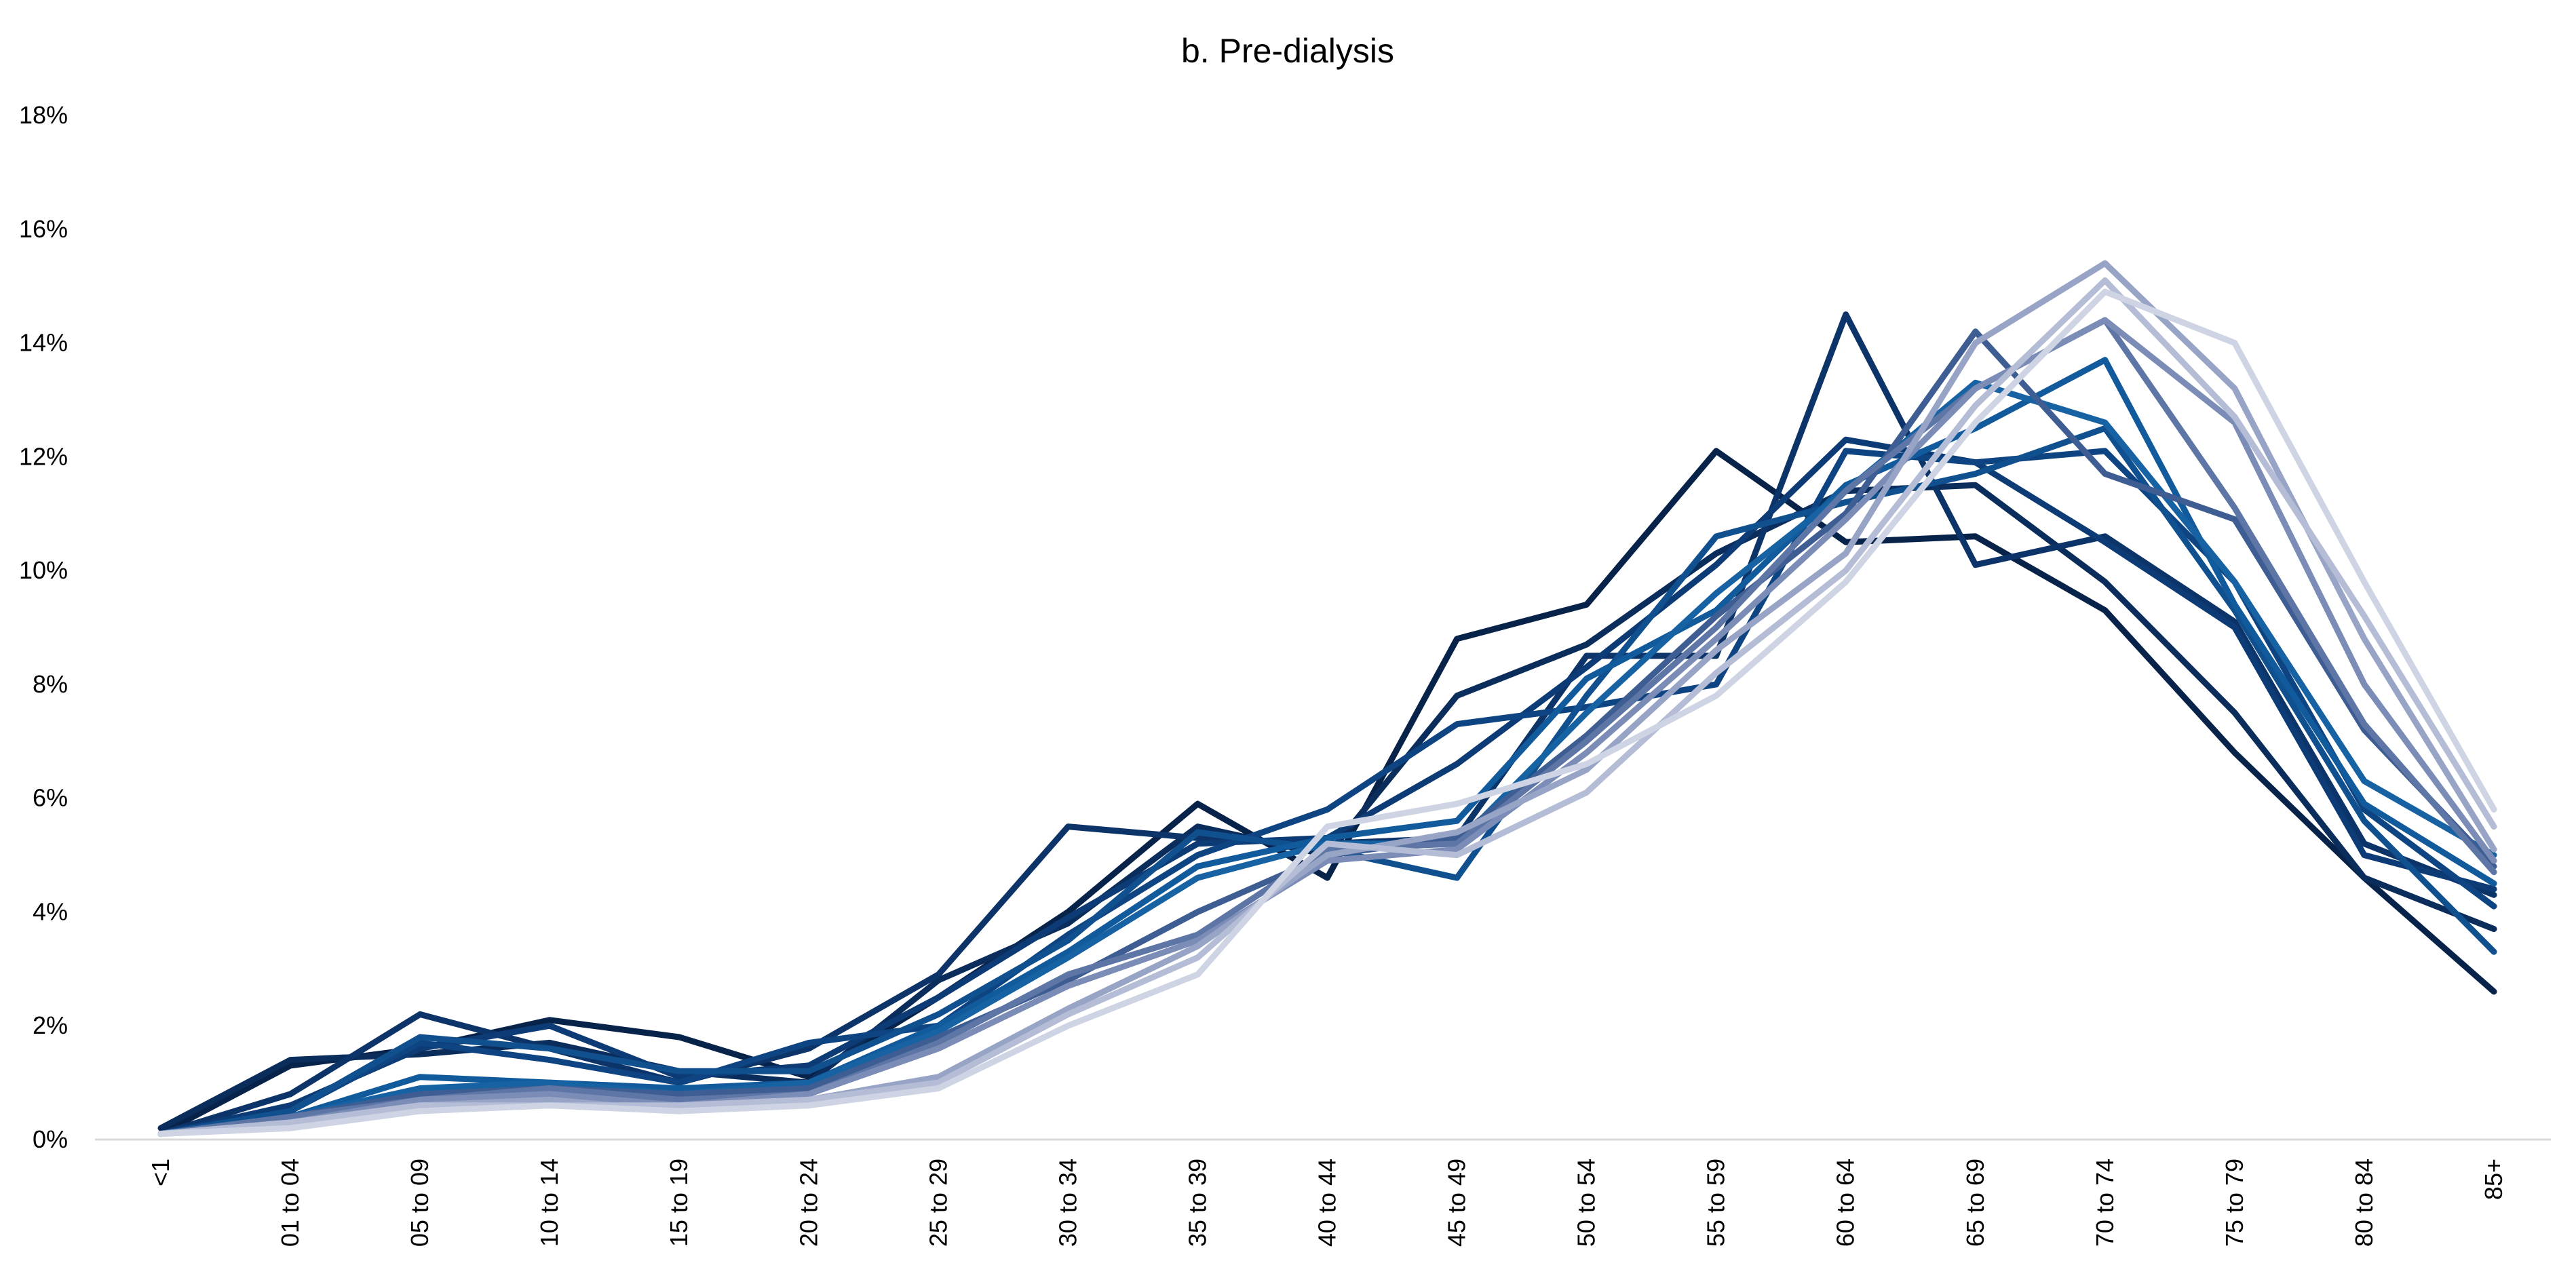  I want to click on x-tick-label: 50 to 54, so click(1586, 1203).